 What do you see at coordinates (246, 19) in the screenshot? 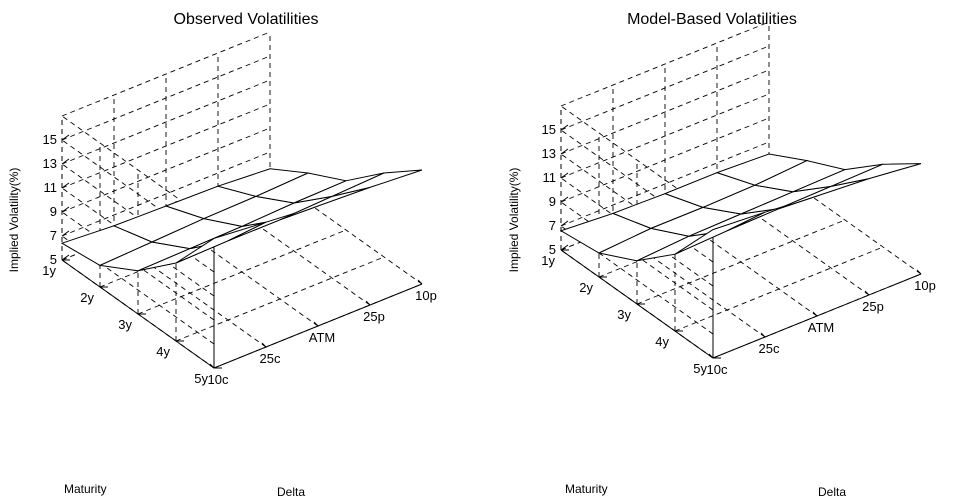
I see `chart-title: Observed Volatilities` at bounding box center [246, 19].